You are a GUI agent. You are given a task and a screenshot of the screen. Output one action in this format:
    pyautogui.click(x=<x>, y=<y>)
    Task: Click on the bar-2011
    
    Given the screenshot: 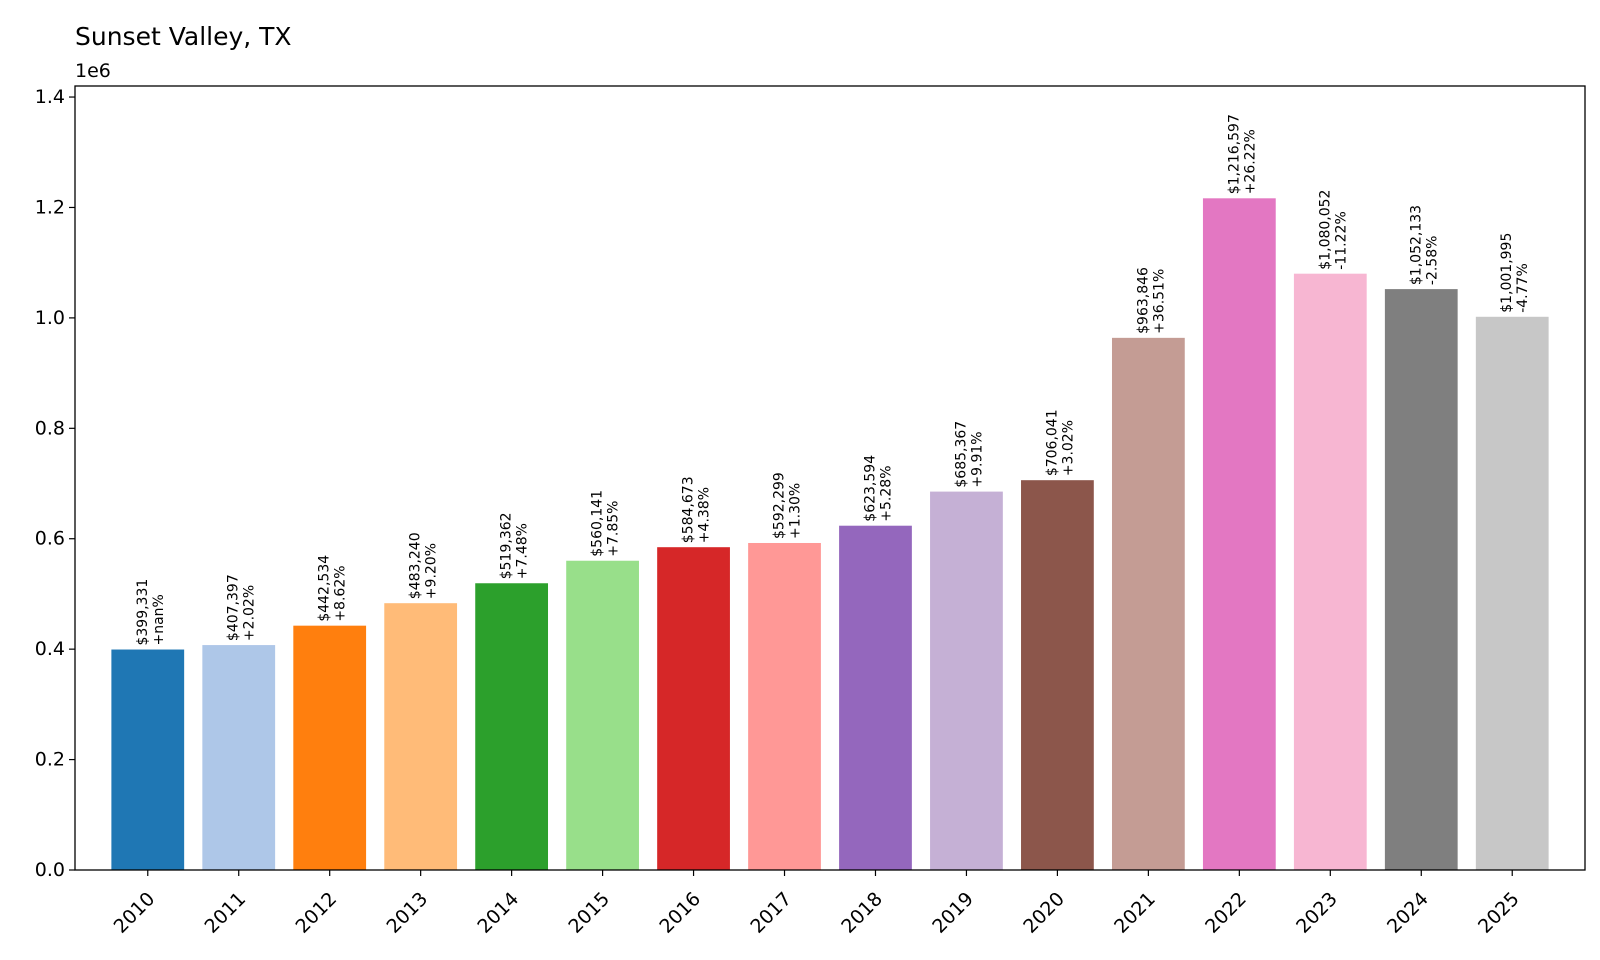 What is the action you would take?
    pyautogui.click(x=239, y=757)
    